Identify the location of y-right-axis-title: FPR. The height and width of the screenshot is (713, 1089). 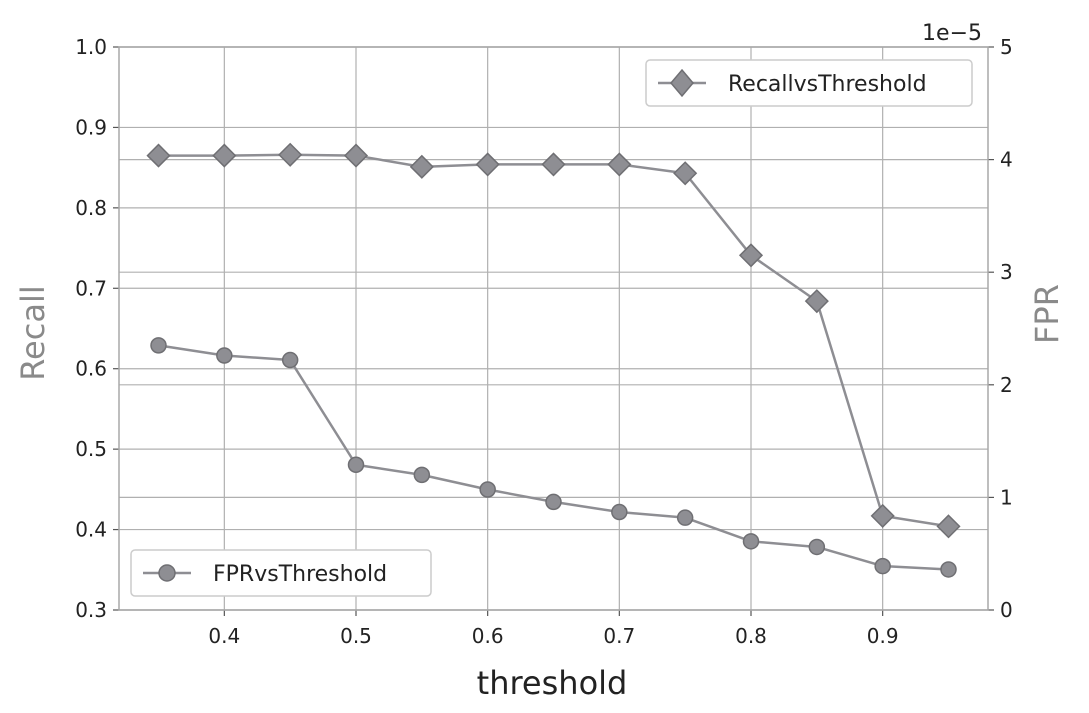
(1047, 314).